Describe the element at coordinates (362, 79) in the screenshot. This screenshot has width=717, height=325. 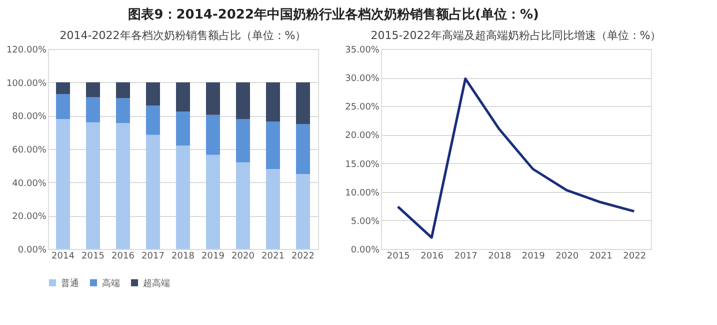
I see `y-tick-label: 30.00%` at that location.